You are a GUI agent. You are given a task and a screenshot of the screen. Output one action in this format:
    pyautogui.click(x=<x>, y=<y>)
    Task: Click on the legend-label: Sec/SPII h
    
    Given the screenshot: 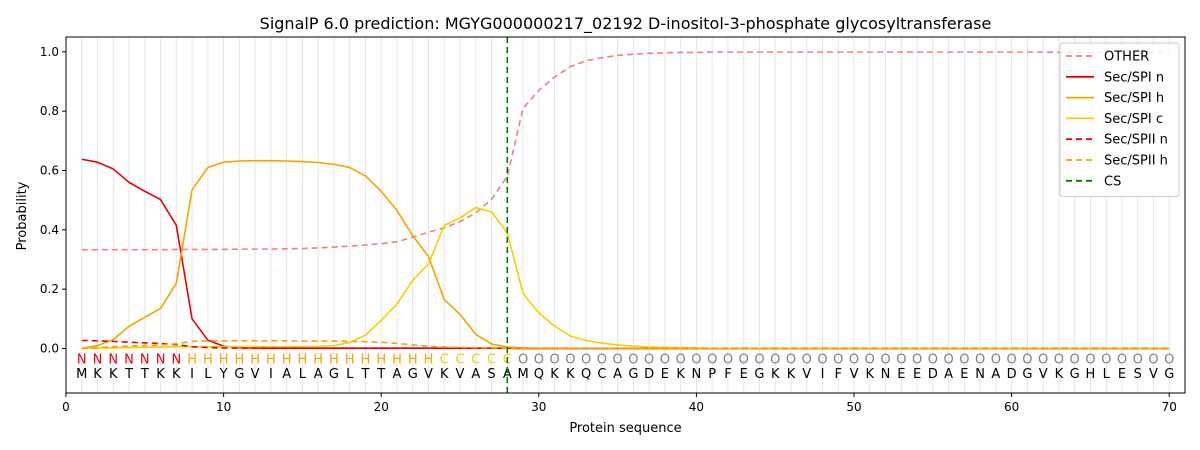 What is the action you would take?
    pyautogui.click(x=1136, y=161)
    